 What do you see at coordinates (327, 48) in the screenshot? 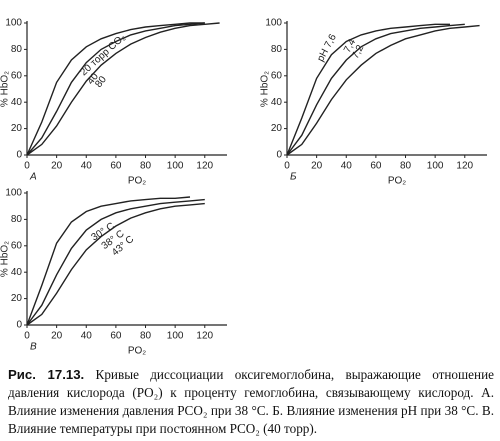
I see `curve-label: pH 7,6` at bounding box center [327, 48].